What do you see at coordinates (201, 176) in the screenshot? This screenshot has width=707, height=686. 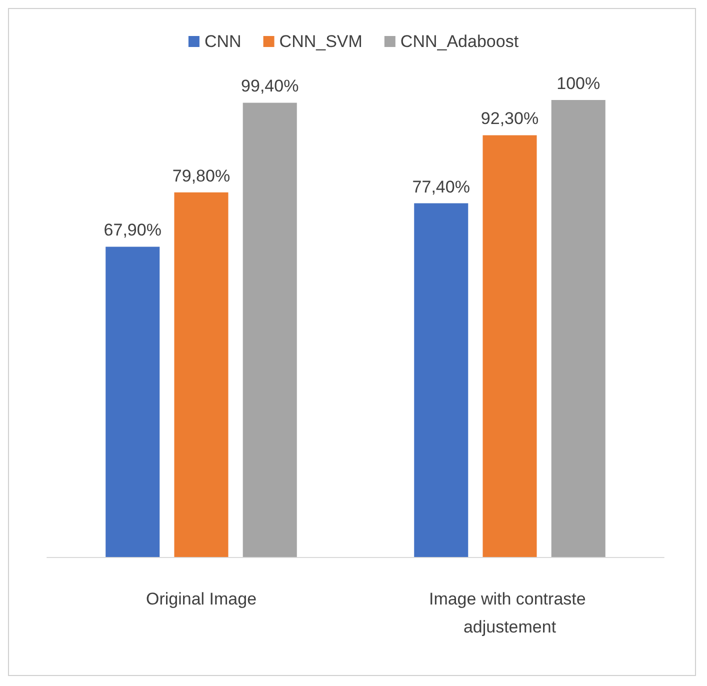 I see `data-label: 79,80%` at bounding box center [201, 176].